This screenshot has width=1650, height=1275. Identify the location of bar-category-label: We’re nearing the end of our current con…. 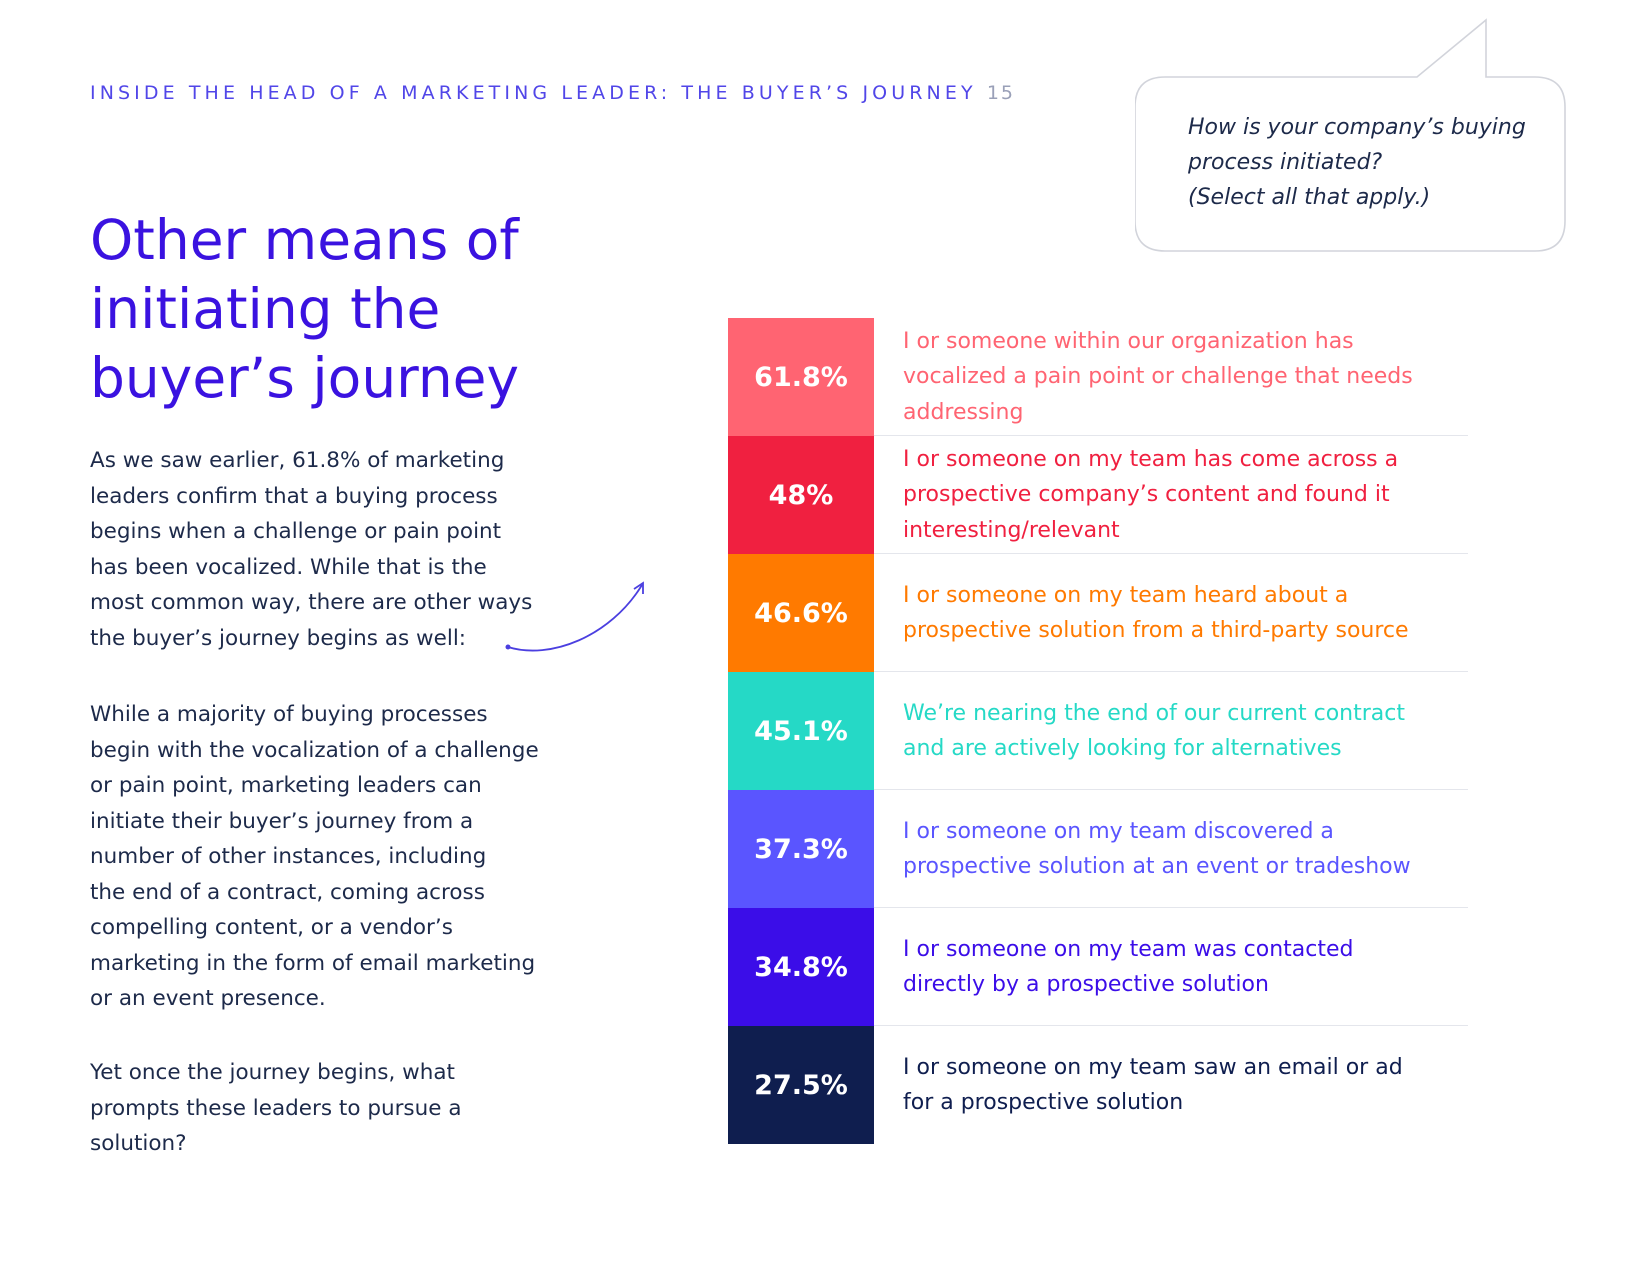
(1168, 731).